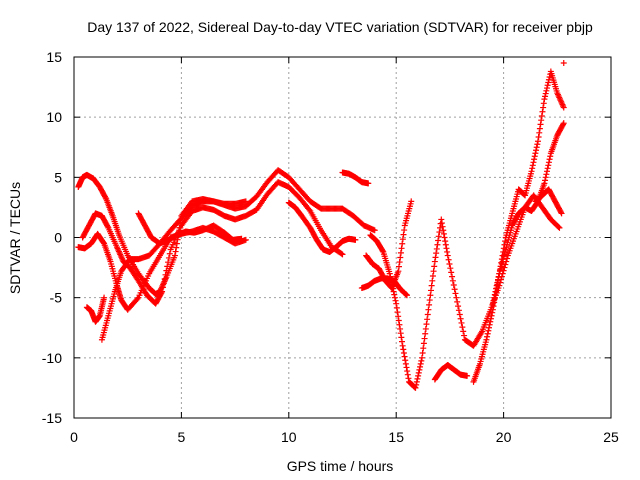 This screenshot has height=480, width=640. Describe the element at coordinates (340, 466) in the screenshot. I see `x-axis-label: GPS time / hours` at that location.